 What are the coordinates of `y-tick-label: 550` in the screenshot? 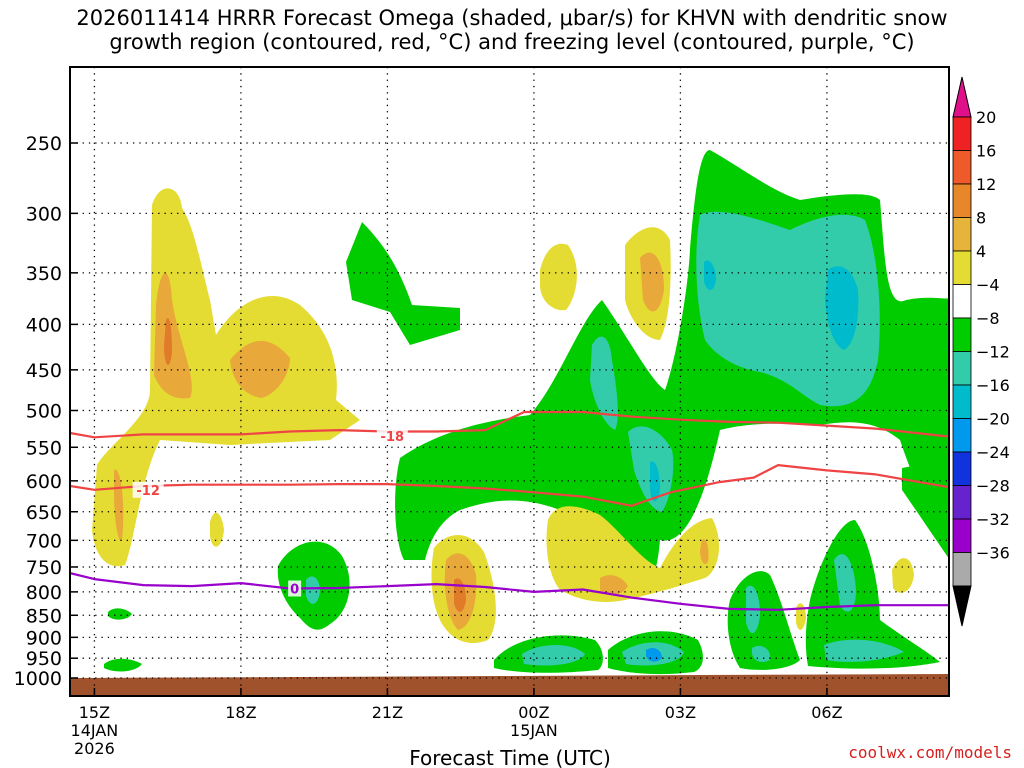 It's located at (44, 448).